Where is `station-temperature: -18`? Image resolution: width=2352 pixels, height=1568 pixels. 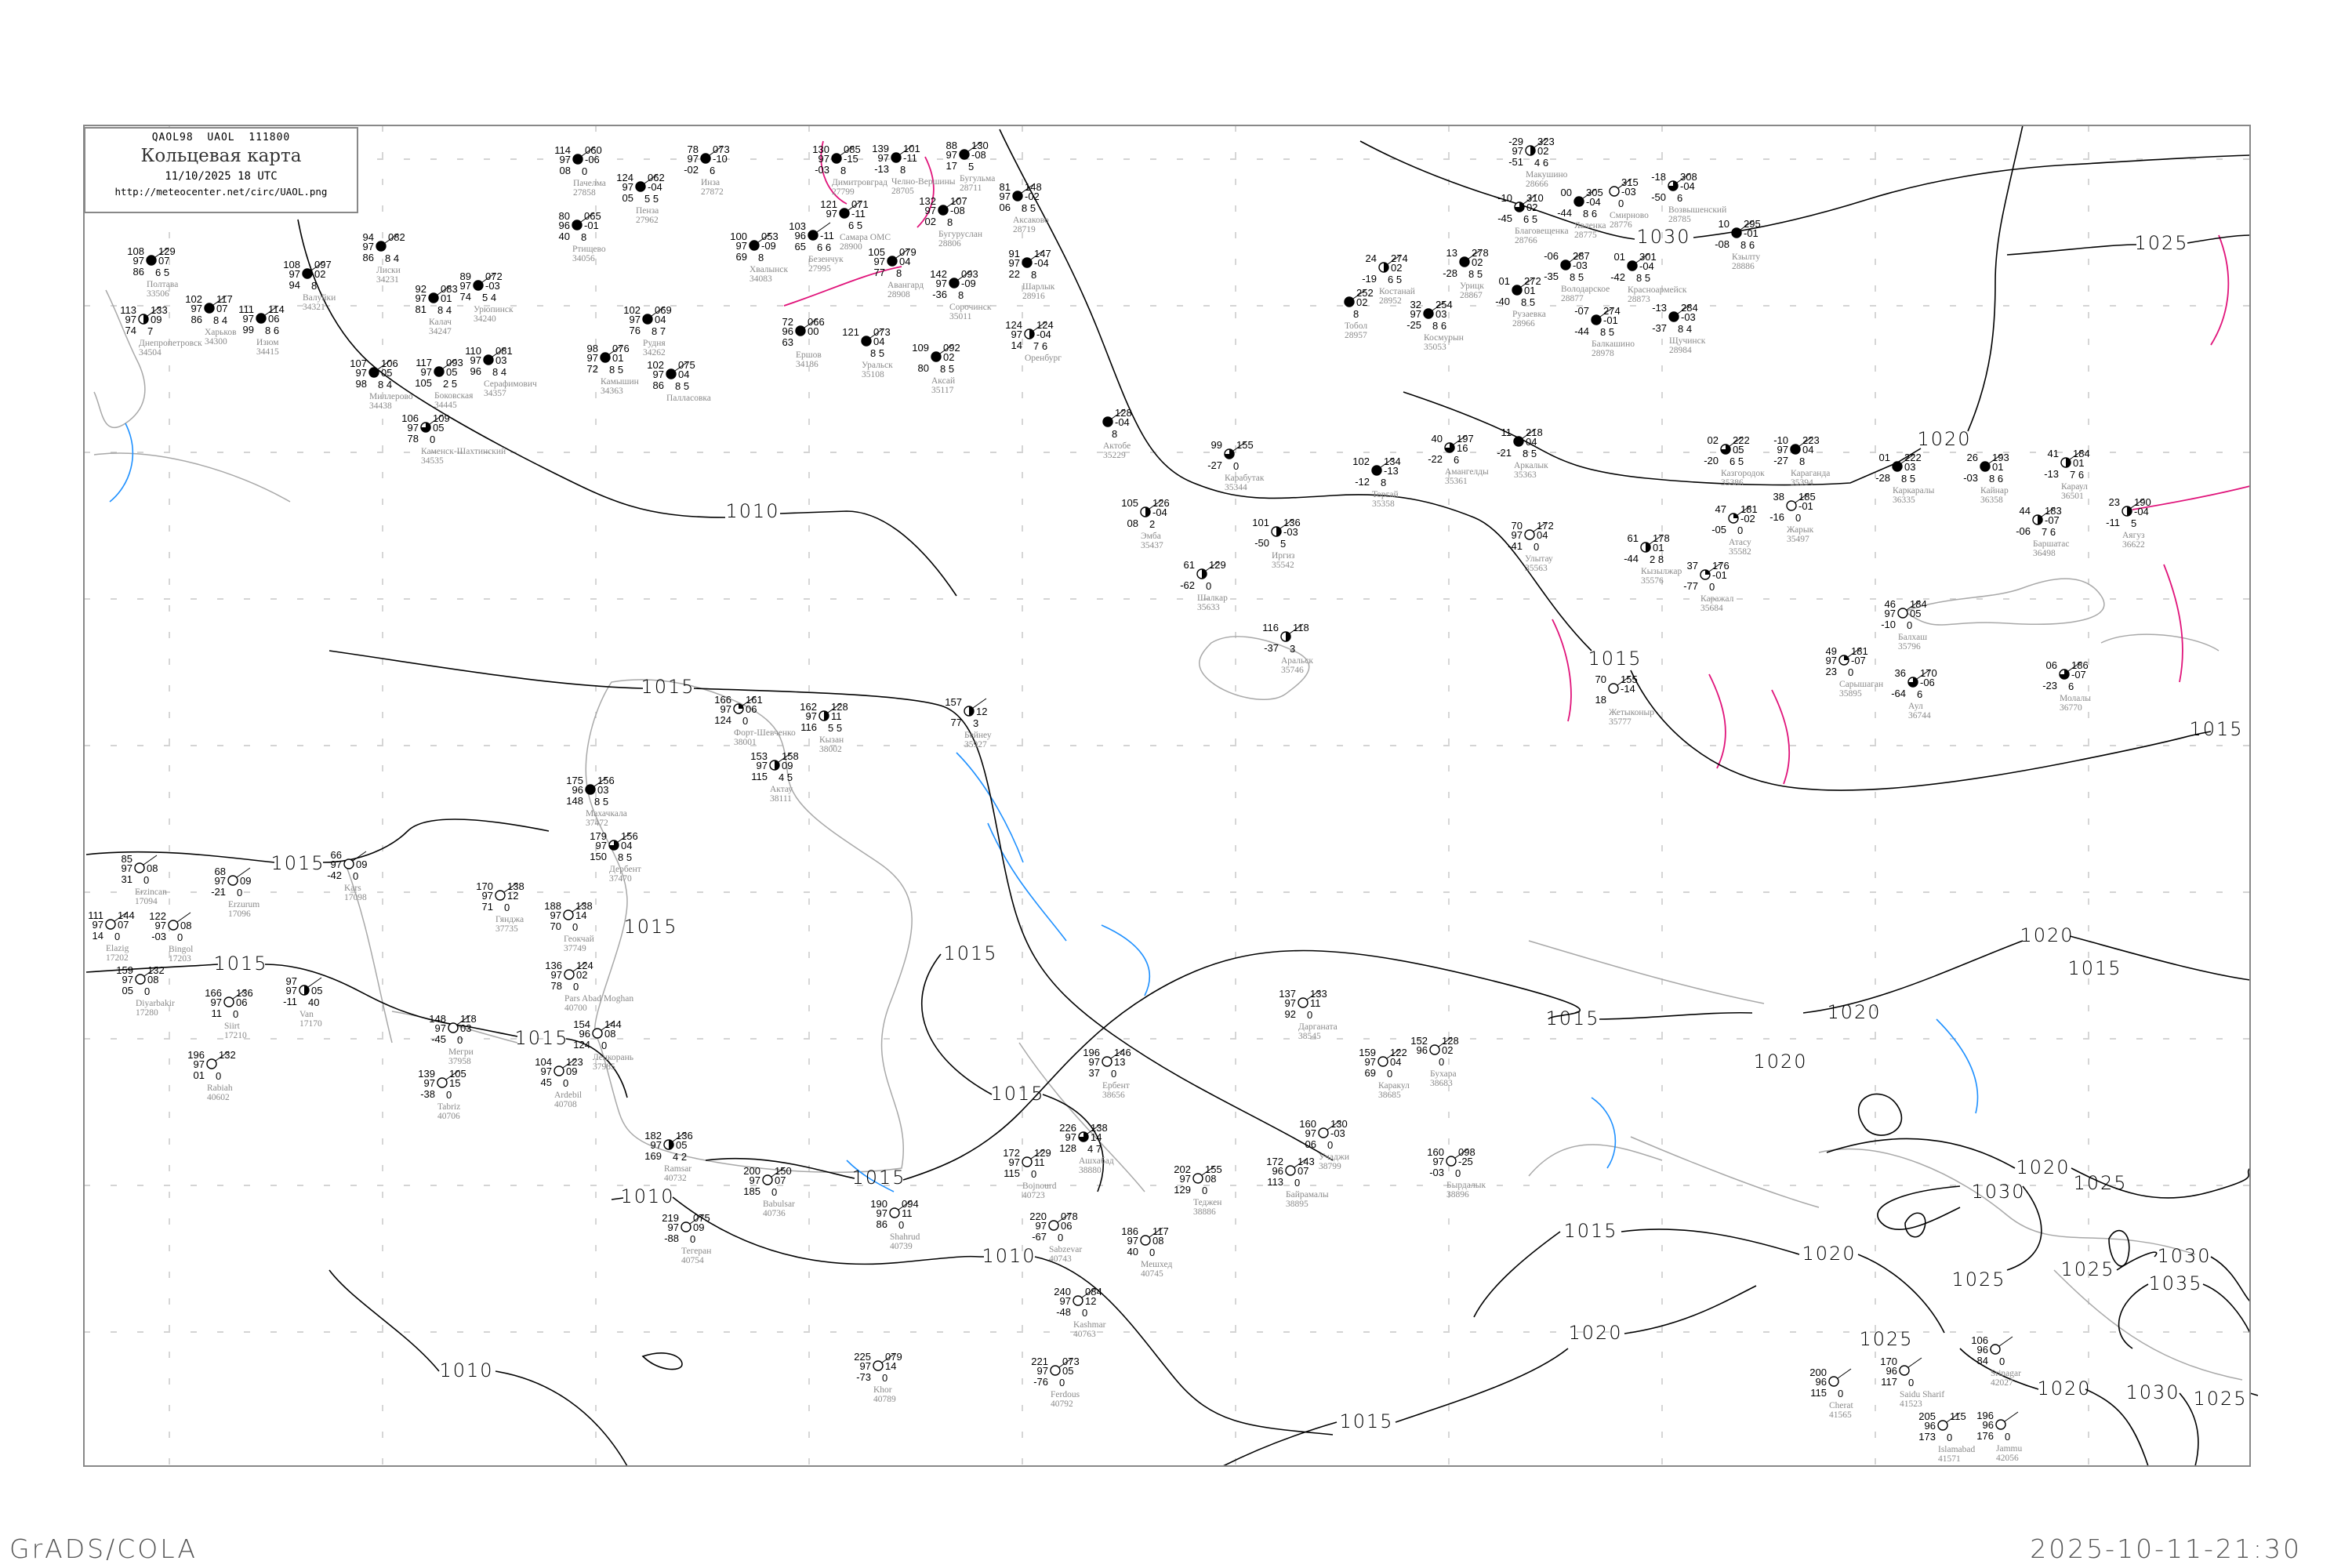
station-temperature: -18 is located at coordinates (1658, 177).